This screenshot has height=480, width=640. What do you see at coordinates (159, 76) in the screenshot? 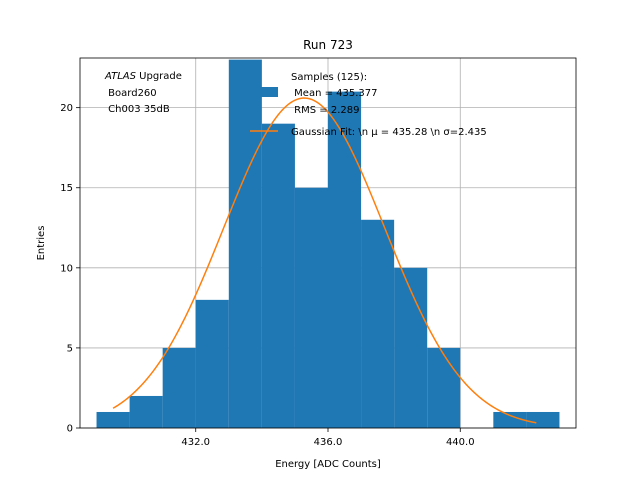
I see `annotation-upgrade: Upgrade` at bounding box center [159, 76].